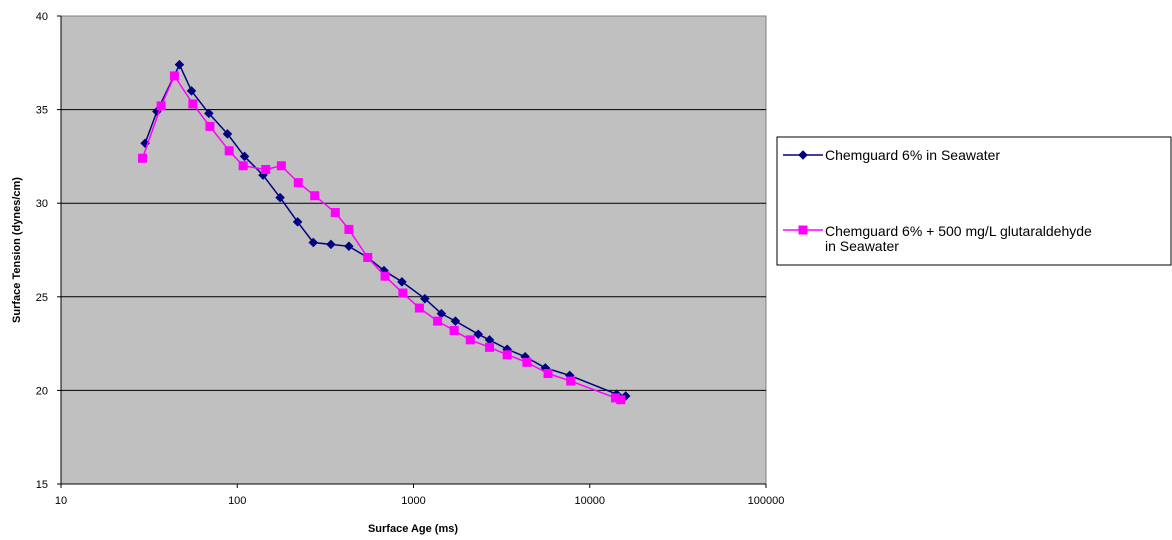  What do you see at coordinates (48, 251) in the screenshot?
I see `y-axis-ticks: 15 20 25 30 35 40` at bounding box center [48, 251].